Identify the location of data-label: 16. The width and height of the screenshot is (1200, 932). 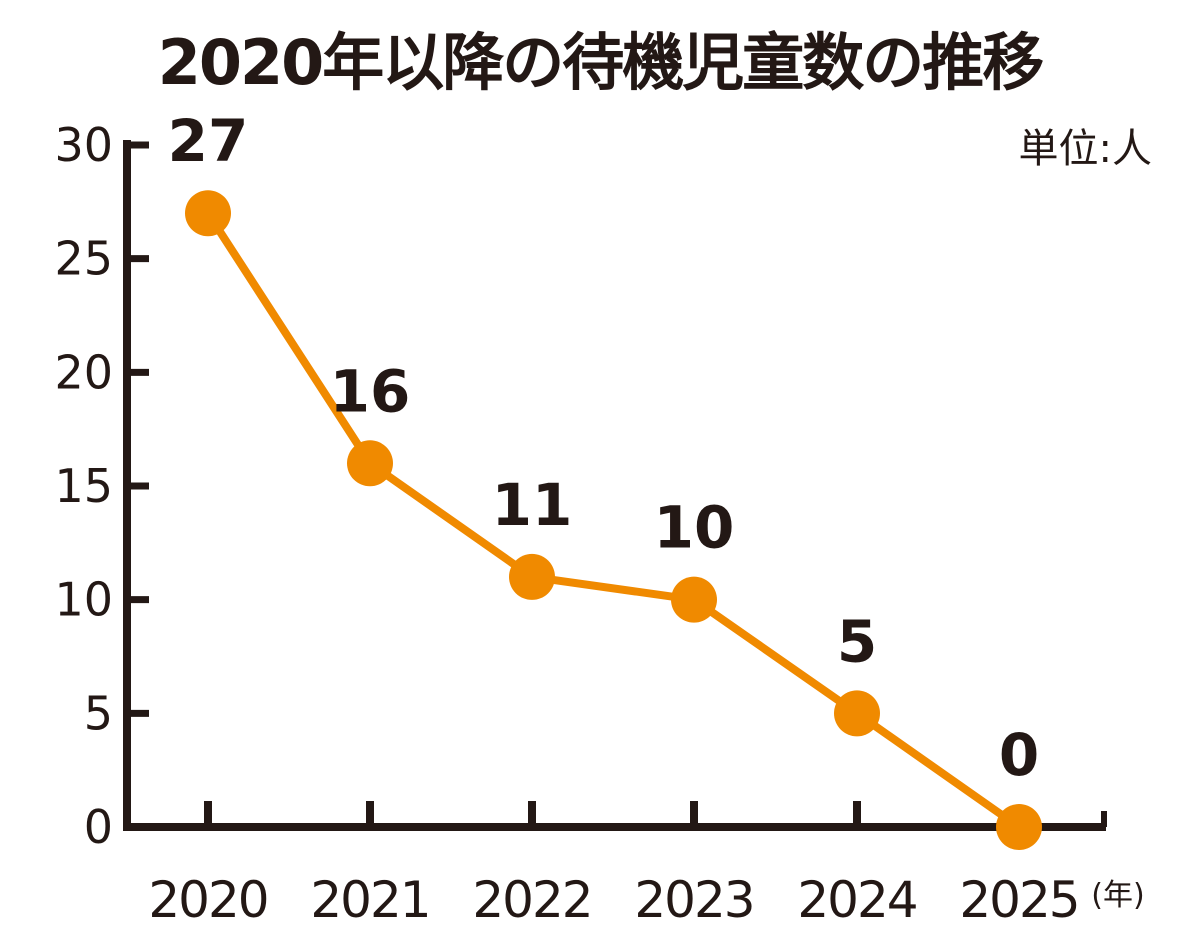
(370, 391).